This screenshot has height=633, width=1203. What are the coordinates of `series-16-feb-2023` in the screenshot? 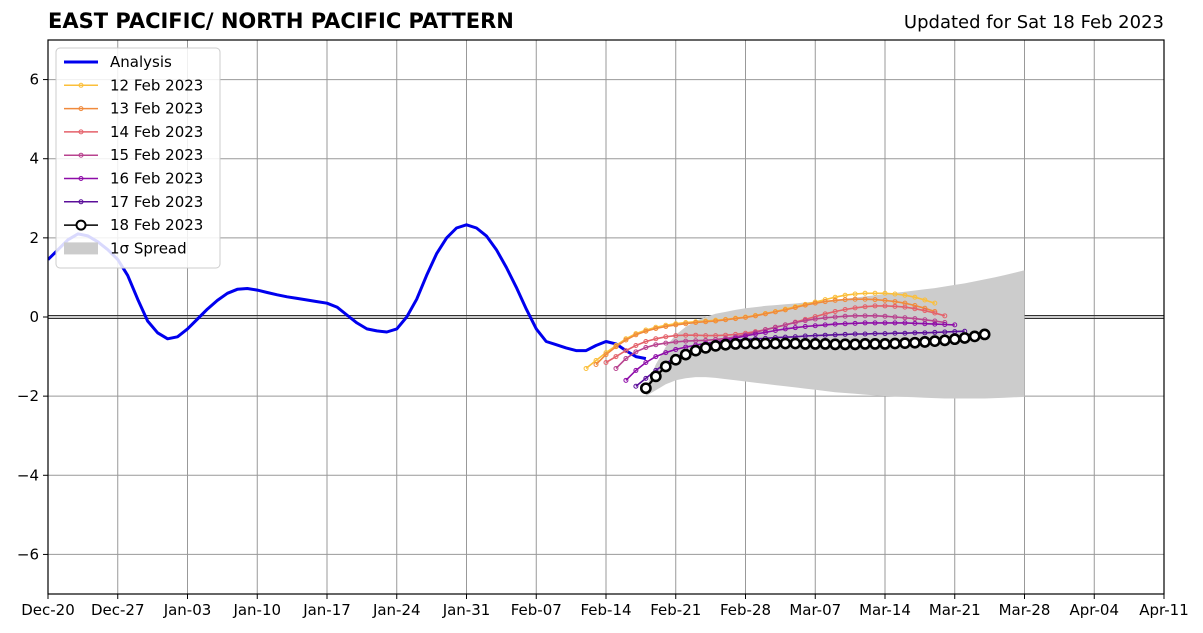 It's located at (790, 351).